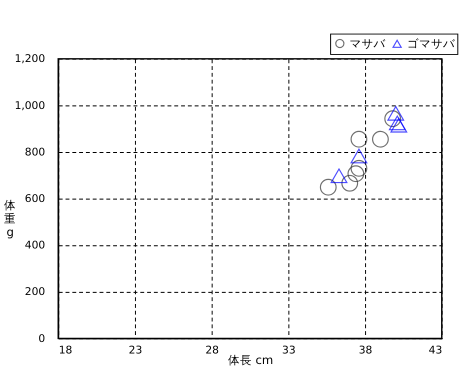 This screenshot has height=368, width=468. I want to click on x-tick-label: 33, so click(289, 350).